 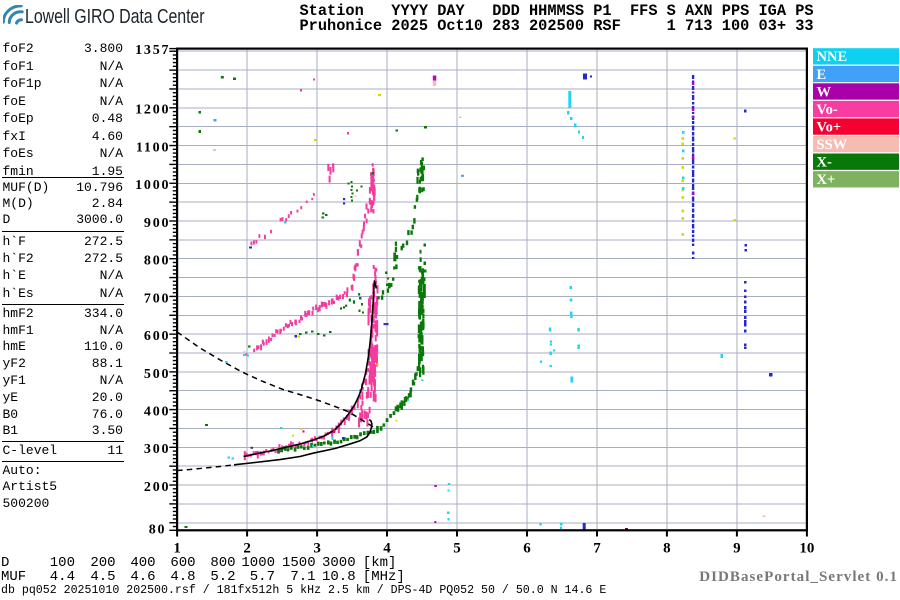 What do you see at coordinates (824, 163) in the screenshot?
I see `svg-text: X-` at bounding box center [824, 163].